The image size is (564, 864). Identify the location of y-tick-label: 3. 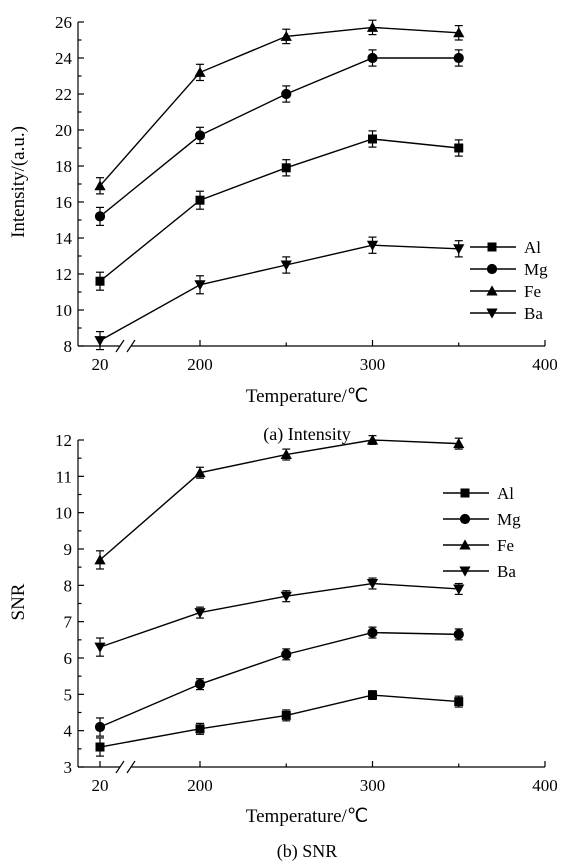
(68, 767).